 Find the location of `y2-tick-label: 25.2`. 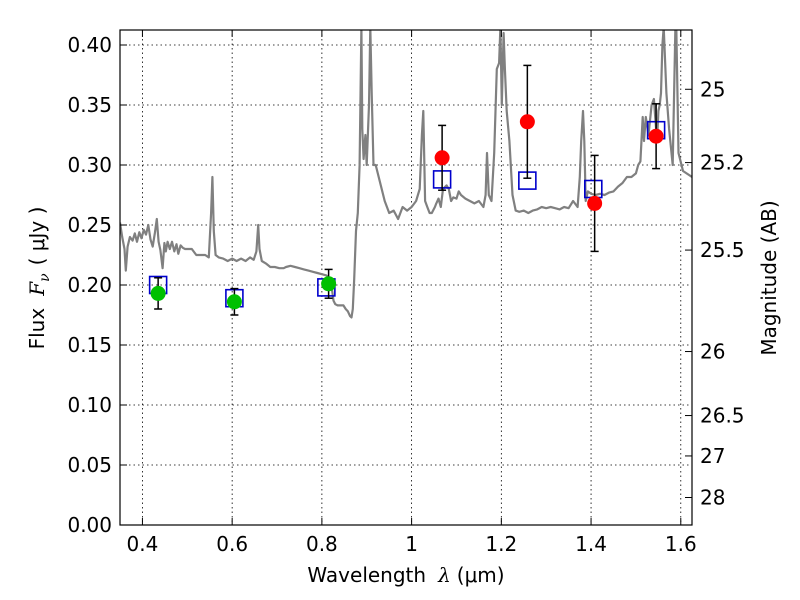

y2-tick-label: 25.2 is located at coordinates (722, 163).